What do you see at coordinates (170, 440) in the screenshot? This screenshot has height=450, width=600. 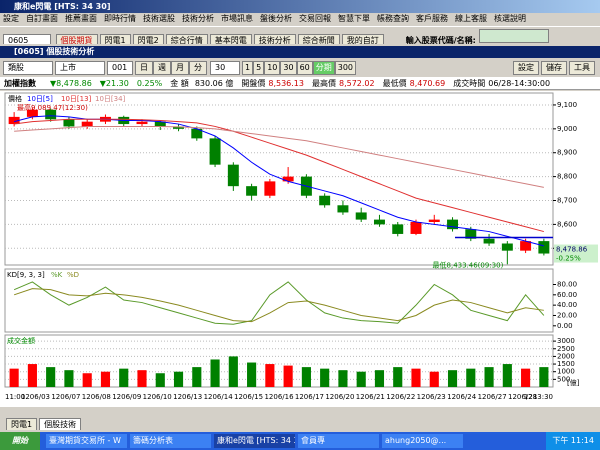 I see `task-item: 籌碼分析表` at bounding box center [170, 440].